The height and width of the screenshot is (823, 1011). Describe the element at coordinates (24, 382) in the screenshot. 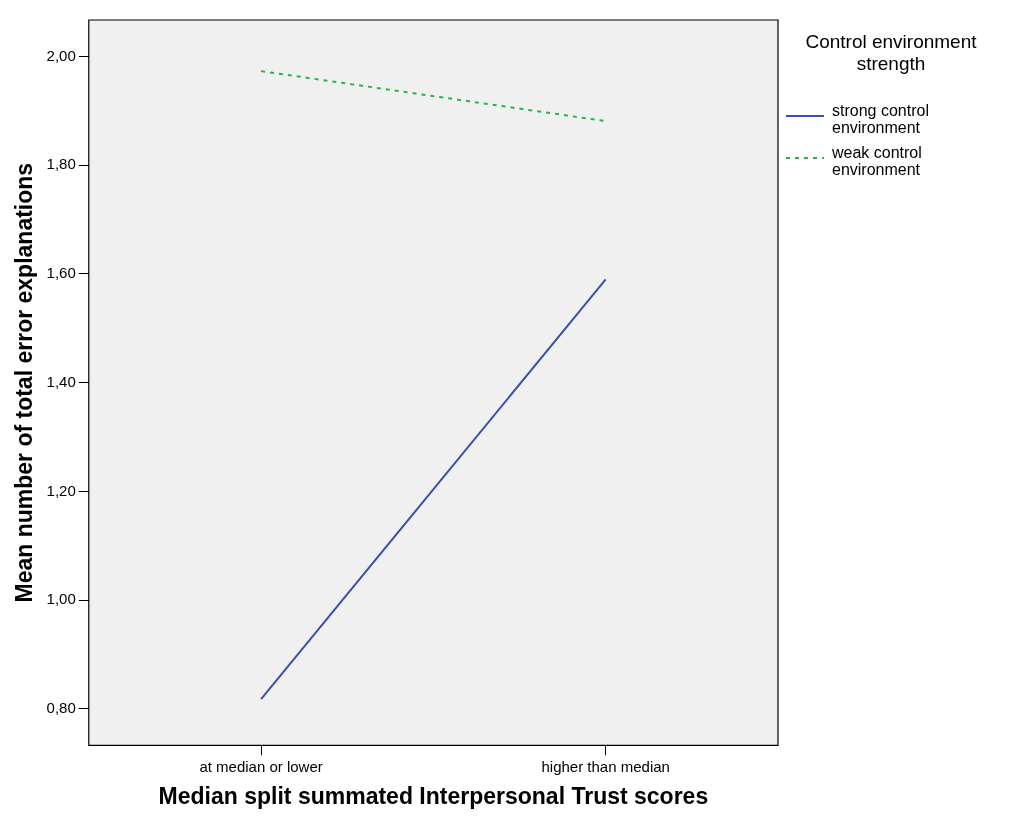

I see `y-axis-title: Mean number of total error explanations` at that location.